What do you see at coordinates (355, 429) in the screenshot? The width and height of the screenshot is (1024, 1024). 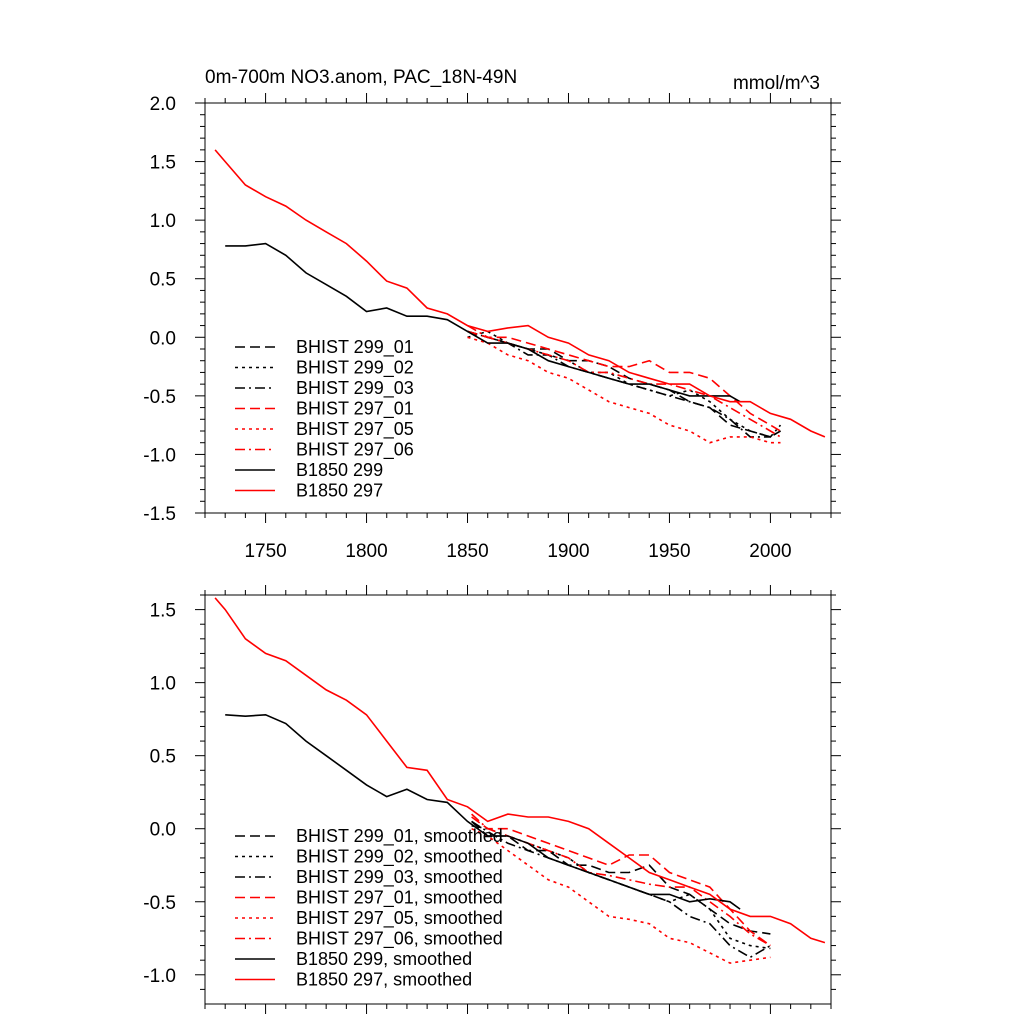 I see `legend-label: BHIST 297_05` at bounding box center [355, 429].